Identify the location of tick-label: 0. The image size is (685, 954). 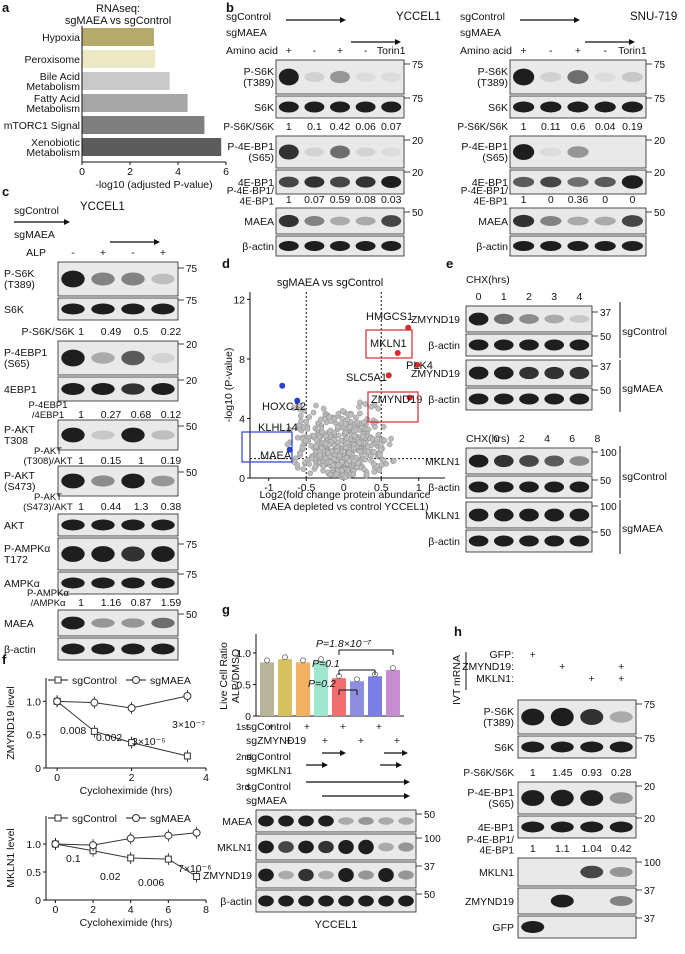
(82, 172).